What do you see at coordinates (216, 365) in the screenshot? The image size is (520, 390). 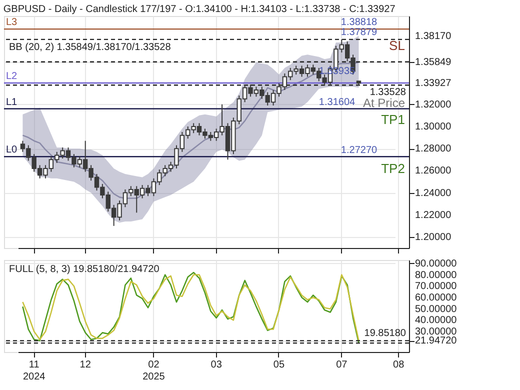 I see `x-tick-label: 03` at bounding box center [216, 365].